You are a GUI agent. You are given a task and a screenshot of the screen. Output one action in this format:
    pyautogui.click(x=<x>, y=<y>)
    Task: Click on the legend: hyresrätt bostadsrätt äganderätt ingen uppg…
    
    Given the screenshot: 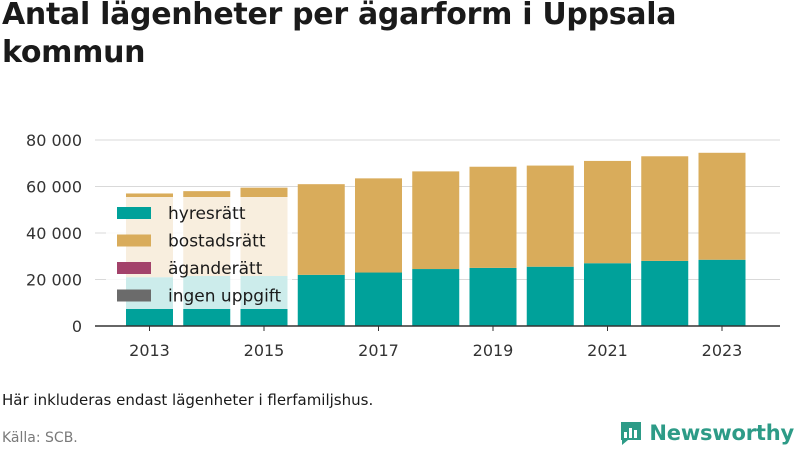 What is the action you would take?
    pyautogui.click(x=199, y=253)
    